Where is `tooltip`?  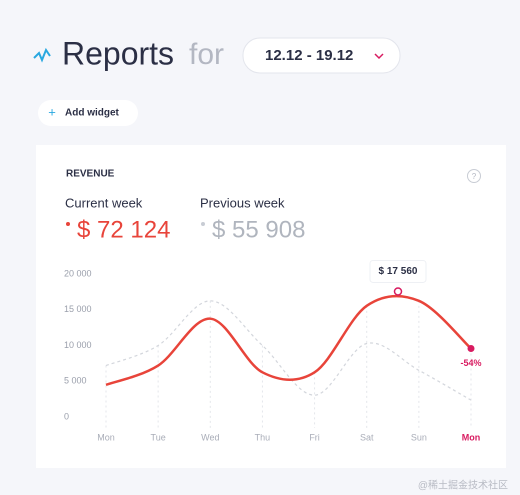
tooltip is located at coordinates (398, 271).